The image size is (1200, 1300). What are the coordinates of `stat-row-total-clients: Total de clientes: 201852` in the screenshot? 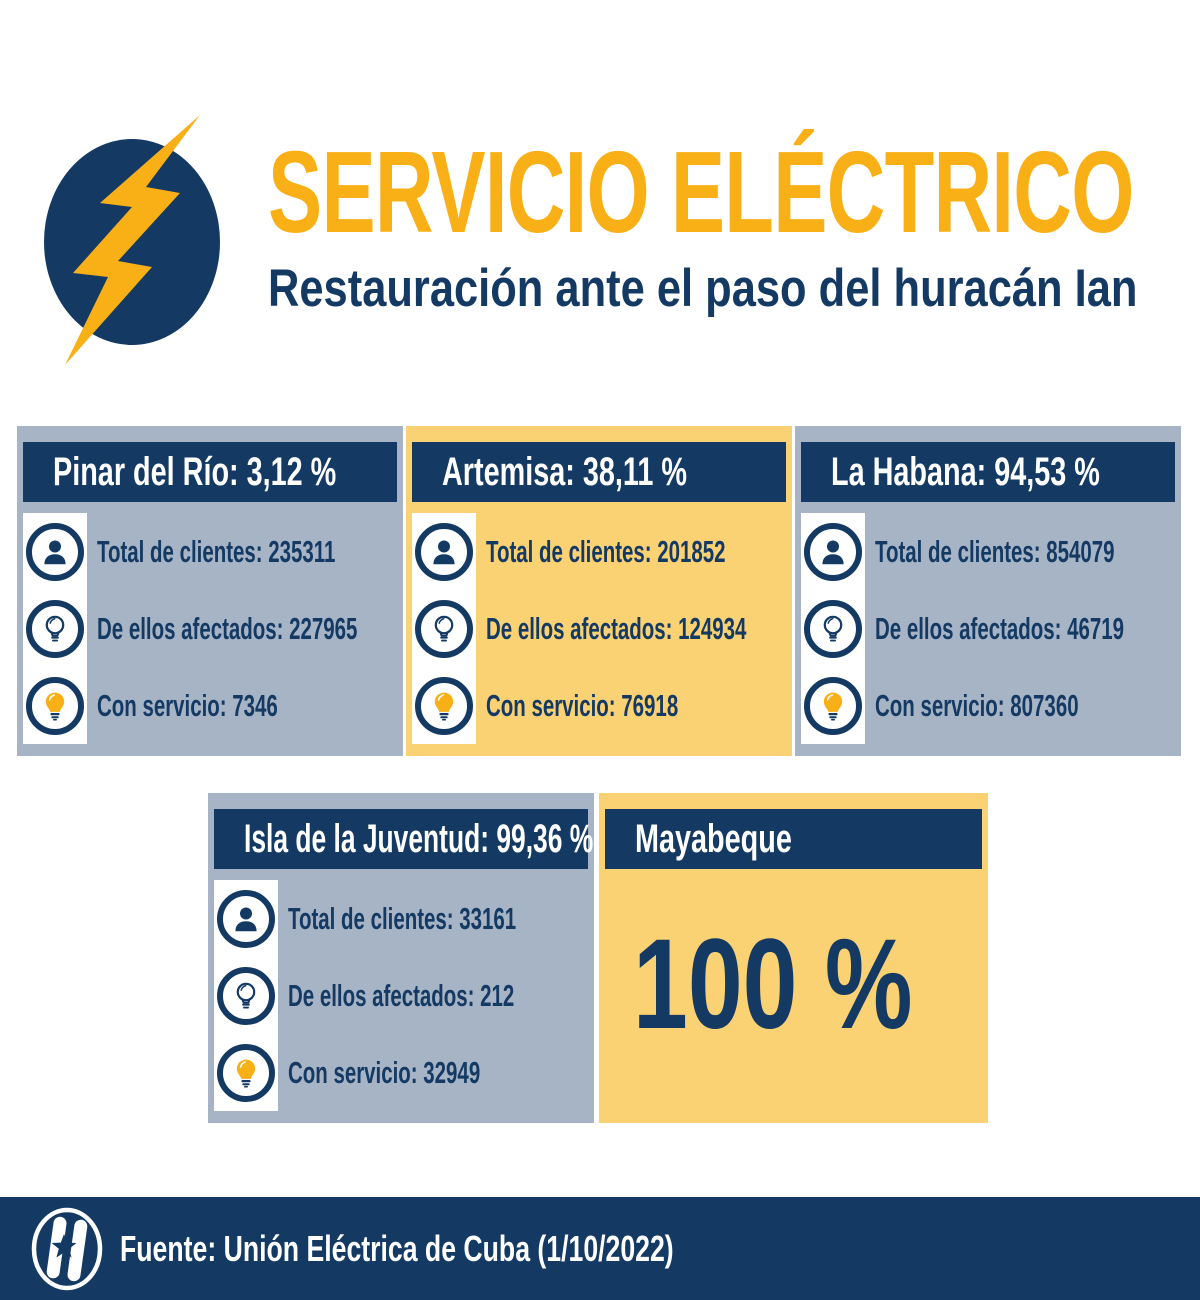 It's located at (599, 551).